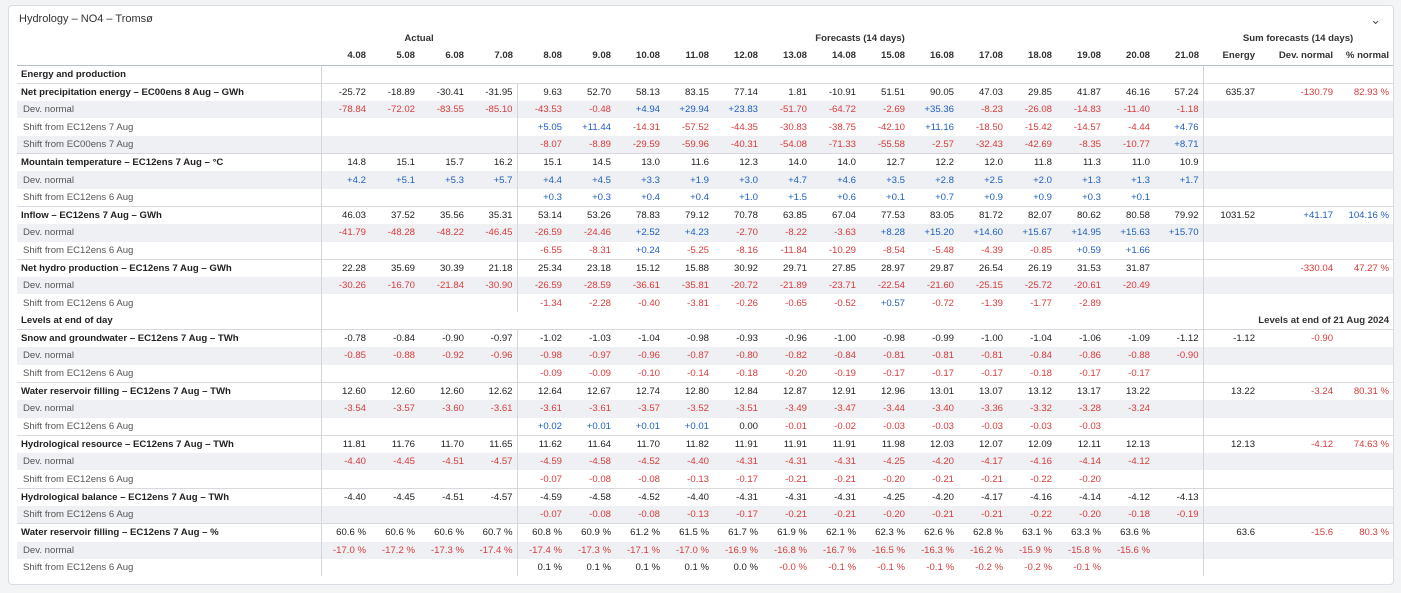  I want to click on value-cell: -17.4 %, so click(493, 550).